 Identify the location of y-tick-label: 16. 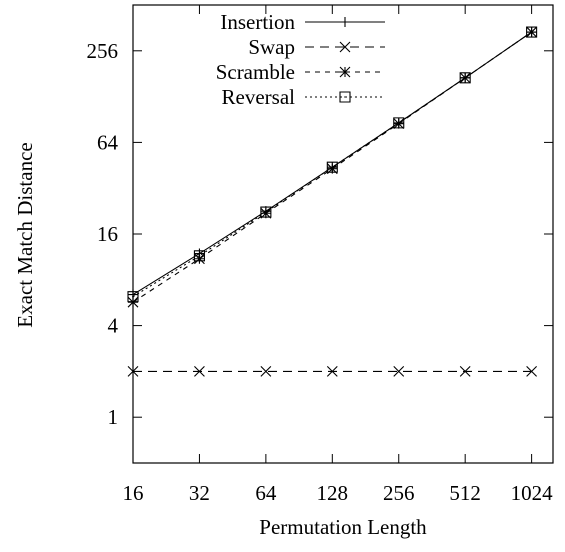
(107, 234).